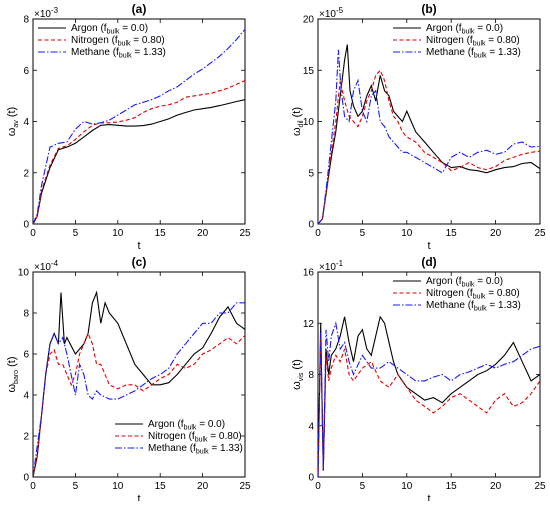 This screenshot has height=506, width=550. Describe the element at coordinates (46, 266) in the screenshot. I see `y-multiplier: ×10⁻⁴` at that location.